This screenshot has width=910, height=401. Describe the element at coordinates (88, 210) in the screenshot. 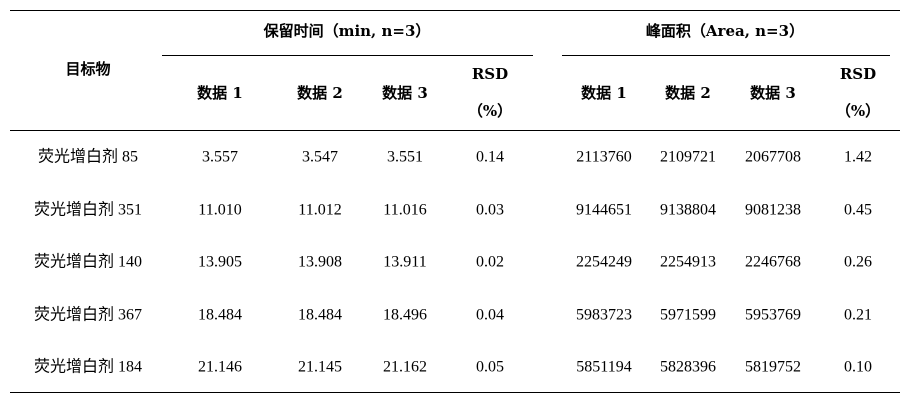

I see `row-label: 荧光增白剂 351` at that location.